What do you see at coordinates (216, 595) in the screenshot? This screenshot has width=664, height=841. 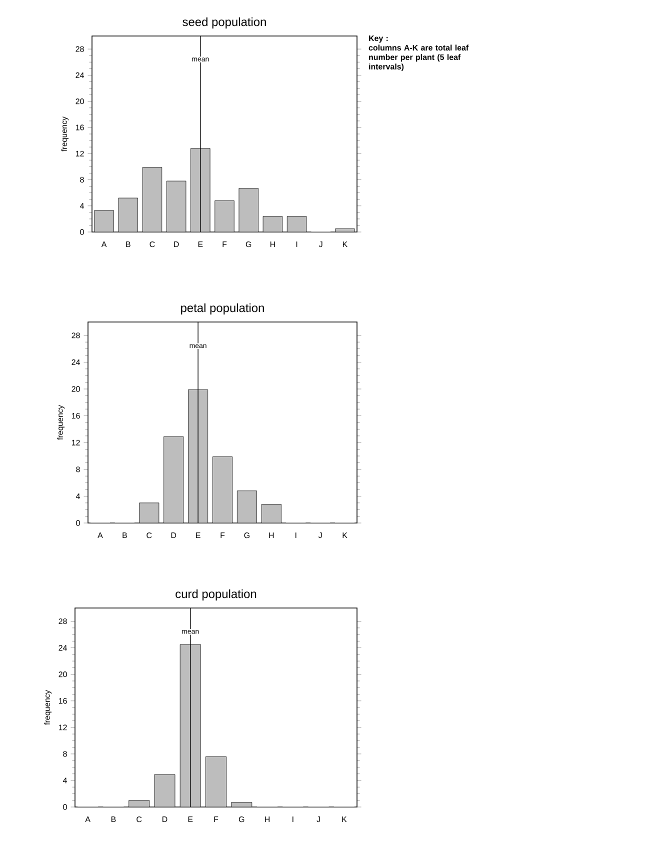 I see `chart-title: curd population` at bounding box center [216, 595].